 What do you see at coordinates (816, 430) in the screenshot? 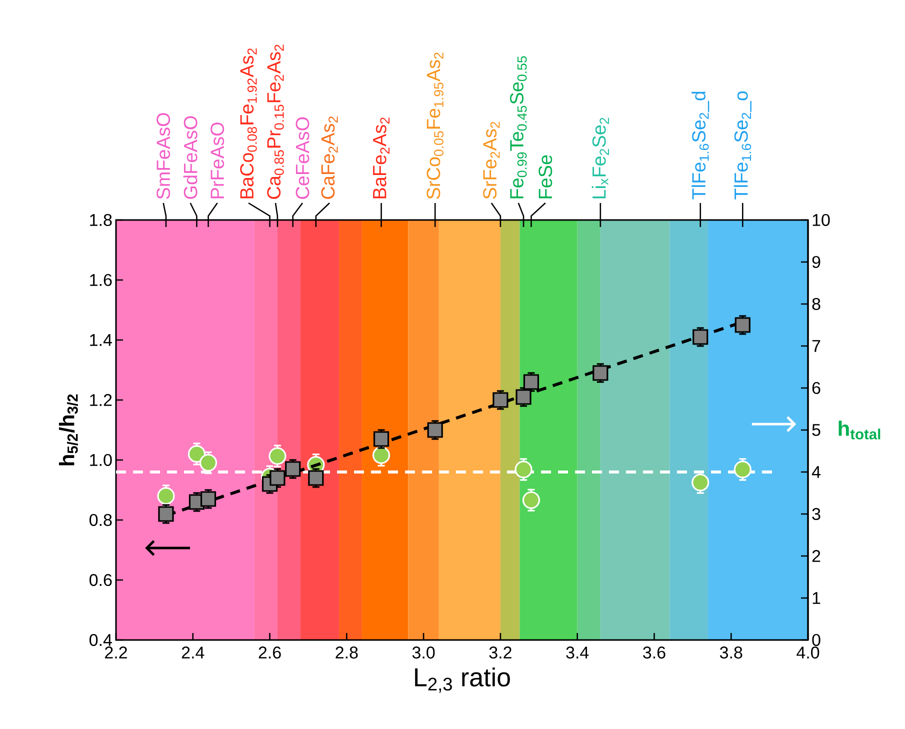
I see `y2-tick-label: 5` at bounding box center [816, 430].